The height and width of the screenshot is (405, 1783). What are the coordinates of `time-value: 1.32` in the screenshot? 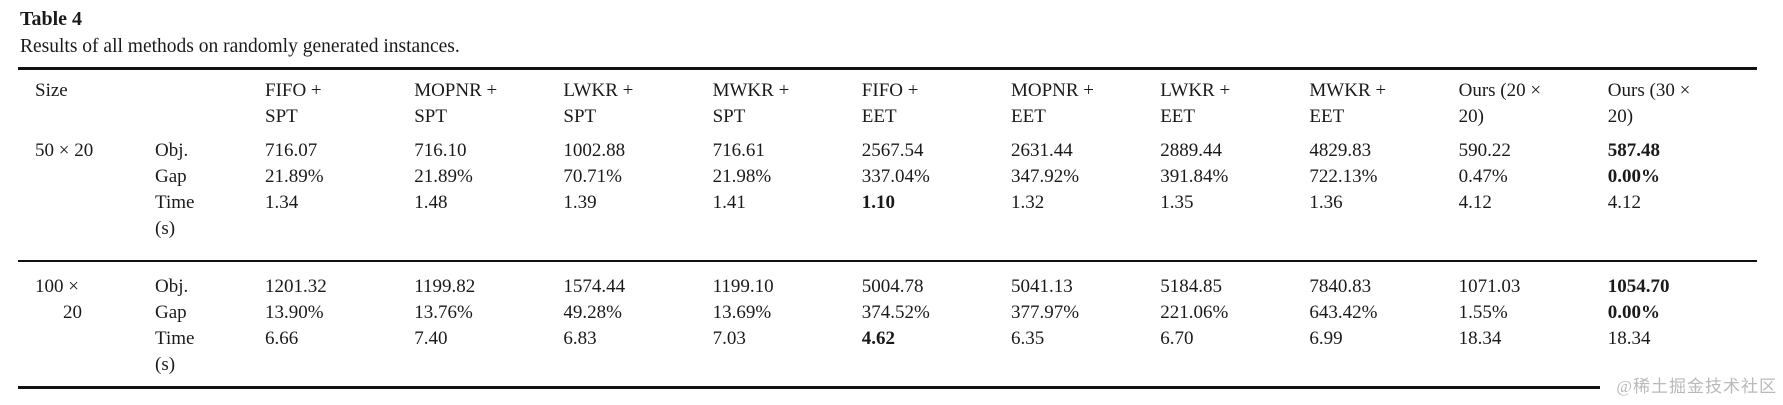 It's located at (1027, 202).